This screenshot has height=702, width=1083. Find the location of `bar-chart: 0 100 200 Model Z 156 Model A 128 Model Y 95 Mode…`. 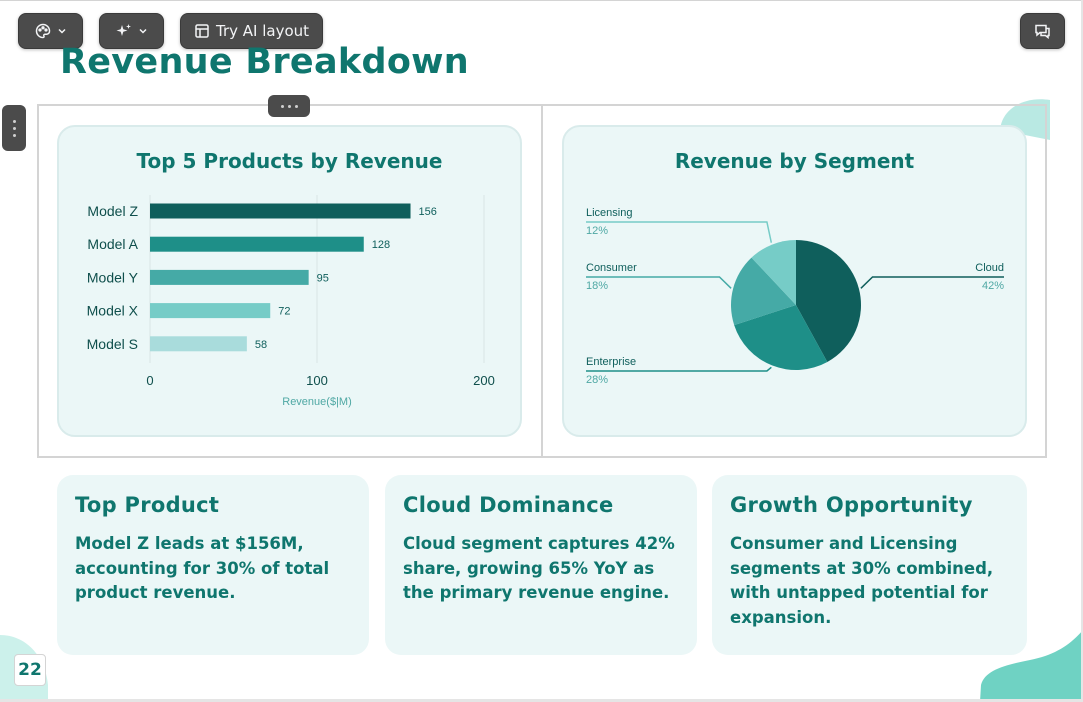

bar-chart: 0 100 200 Model Z 156 Model A 128 Model Y 95 Mode… is located at coordinates (291, 301).